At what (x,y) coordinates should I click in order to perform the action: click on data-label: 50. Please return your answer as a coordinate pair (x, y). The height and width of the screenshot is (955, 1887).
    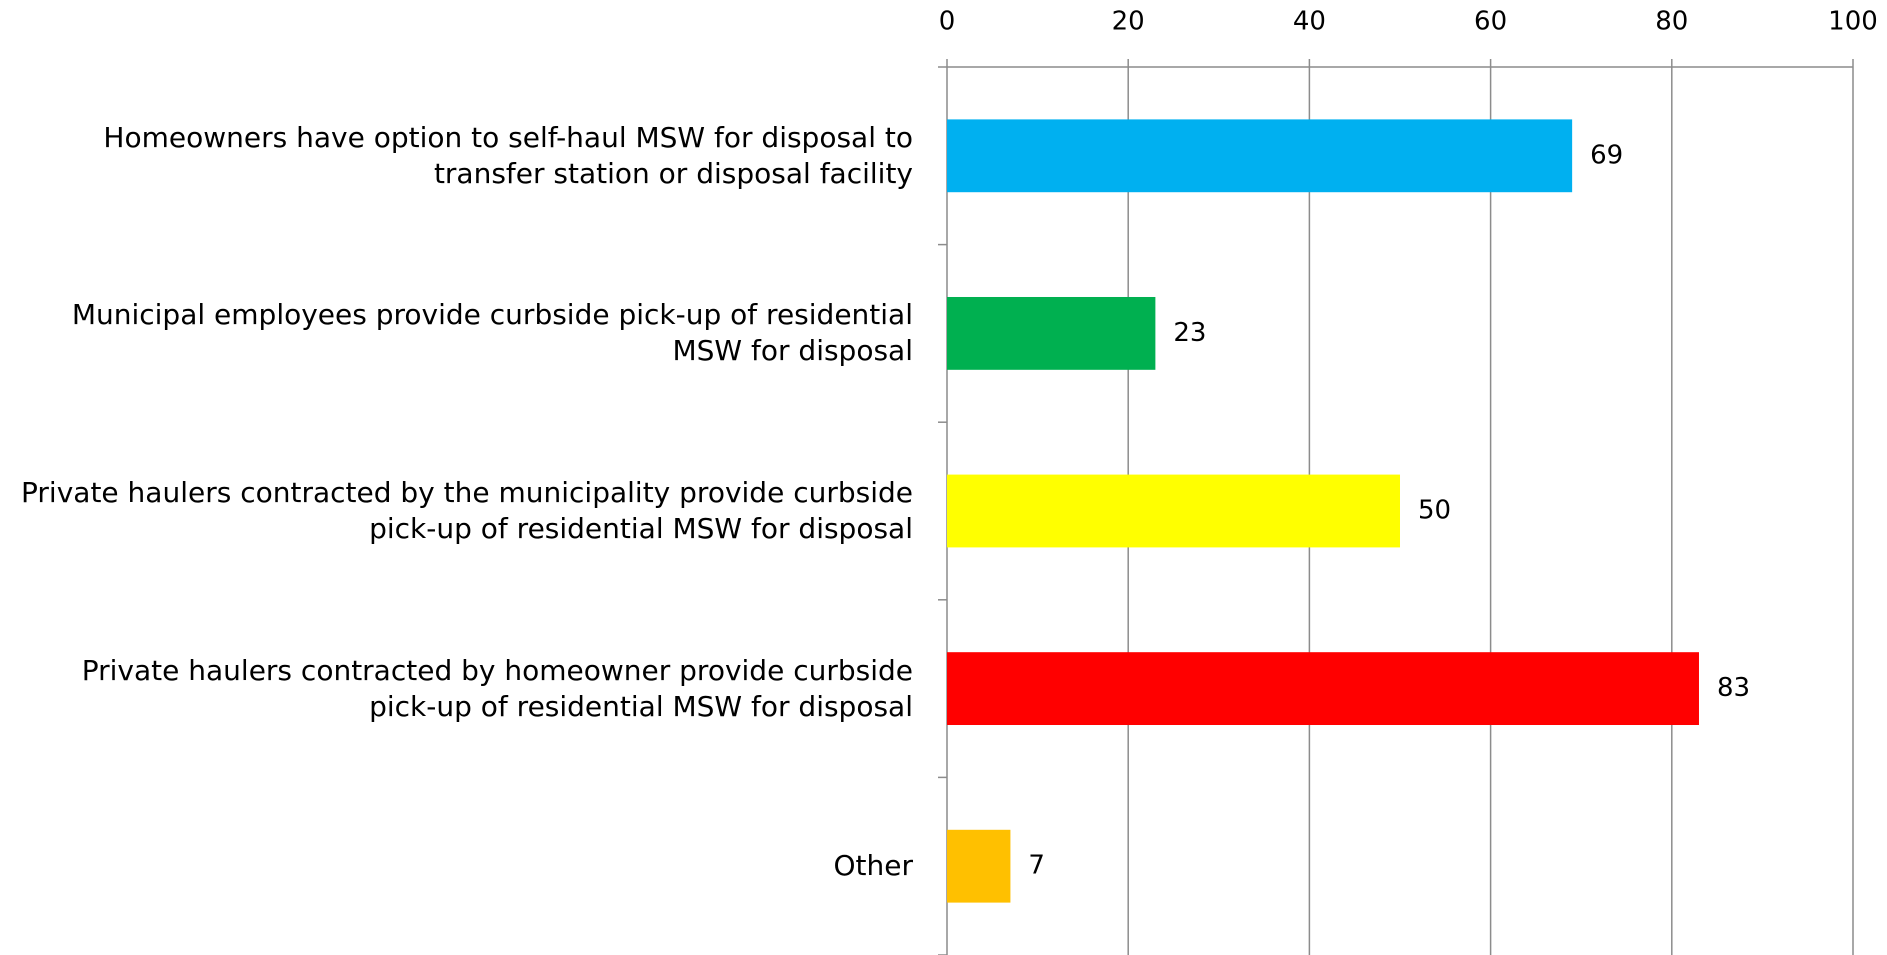
    Looking at the image, I should click on (1434, 511).